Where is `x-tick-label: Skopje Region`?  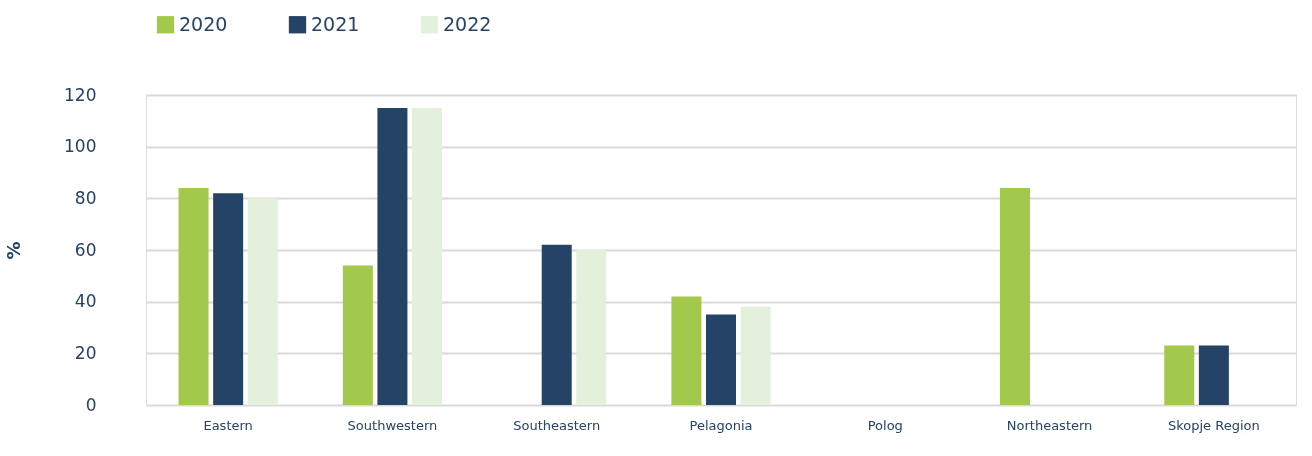
x-tick-label: Skopje Region is located at coordinates (1213, 425).